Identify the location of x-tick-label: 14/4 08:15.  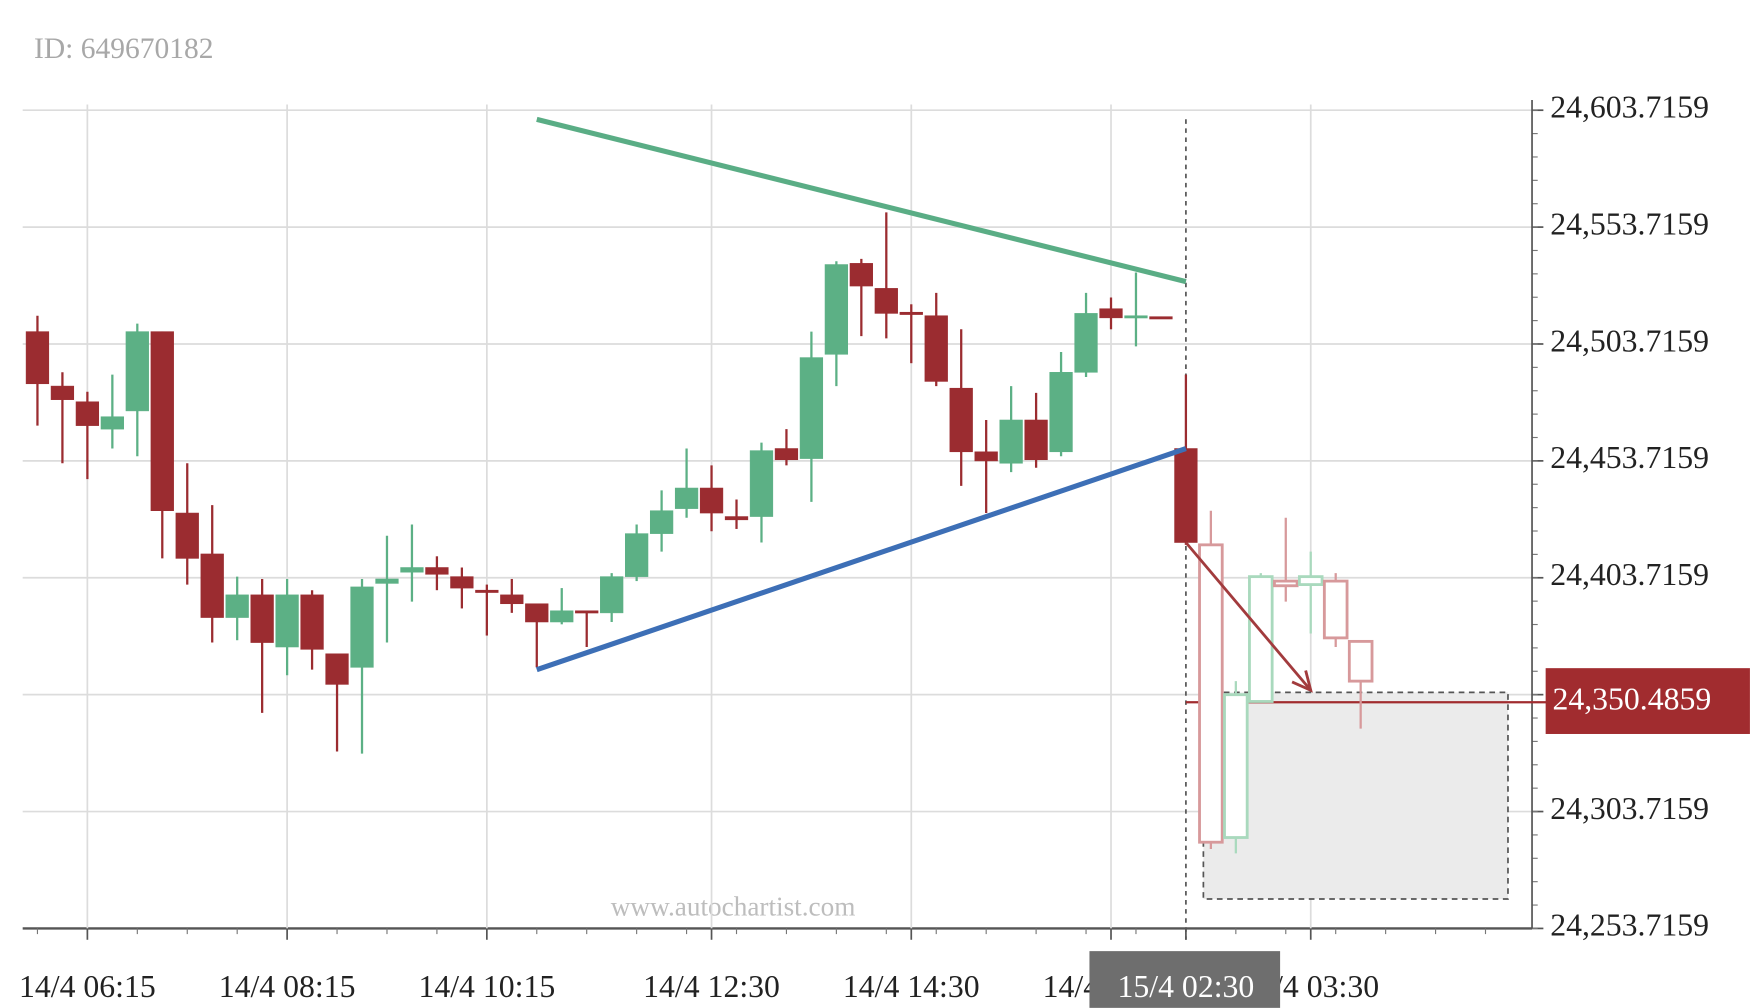
(287, 986).